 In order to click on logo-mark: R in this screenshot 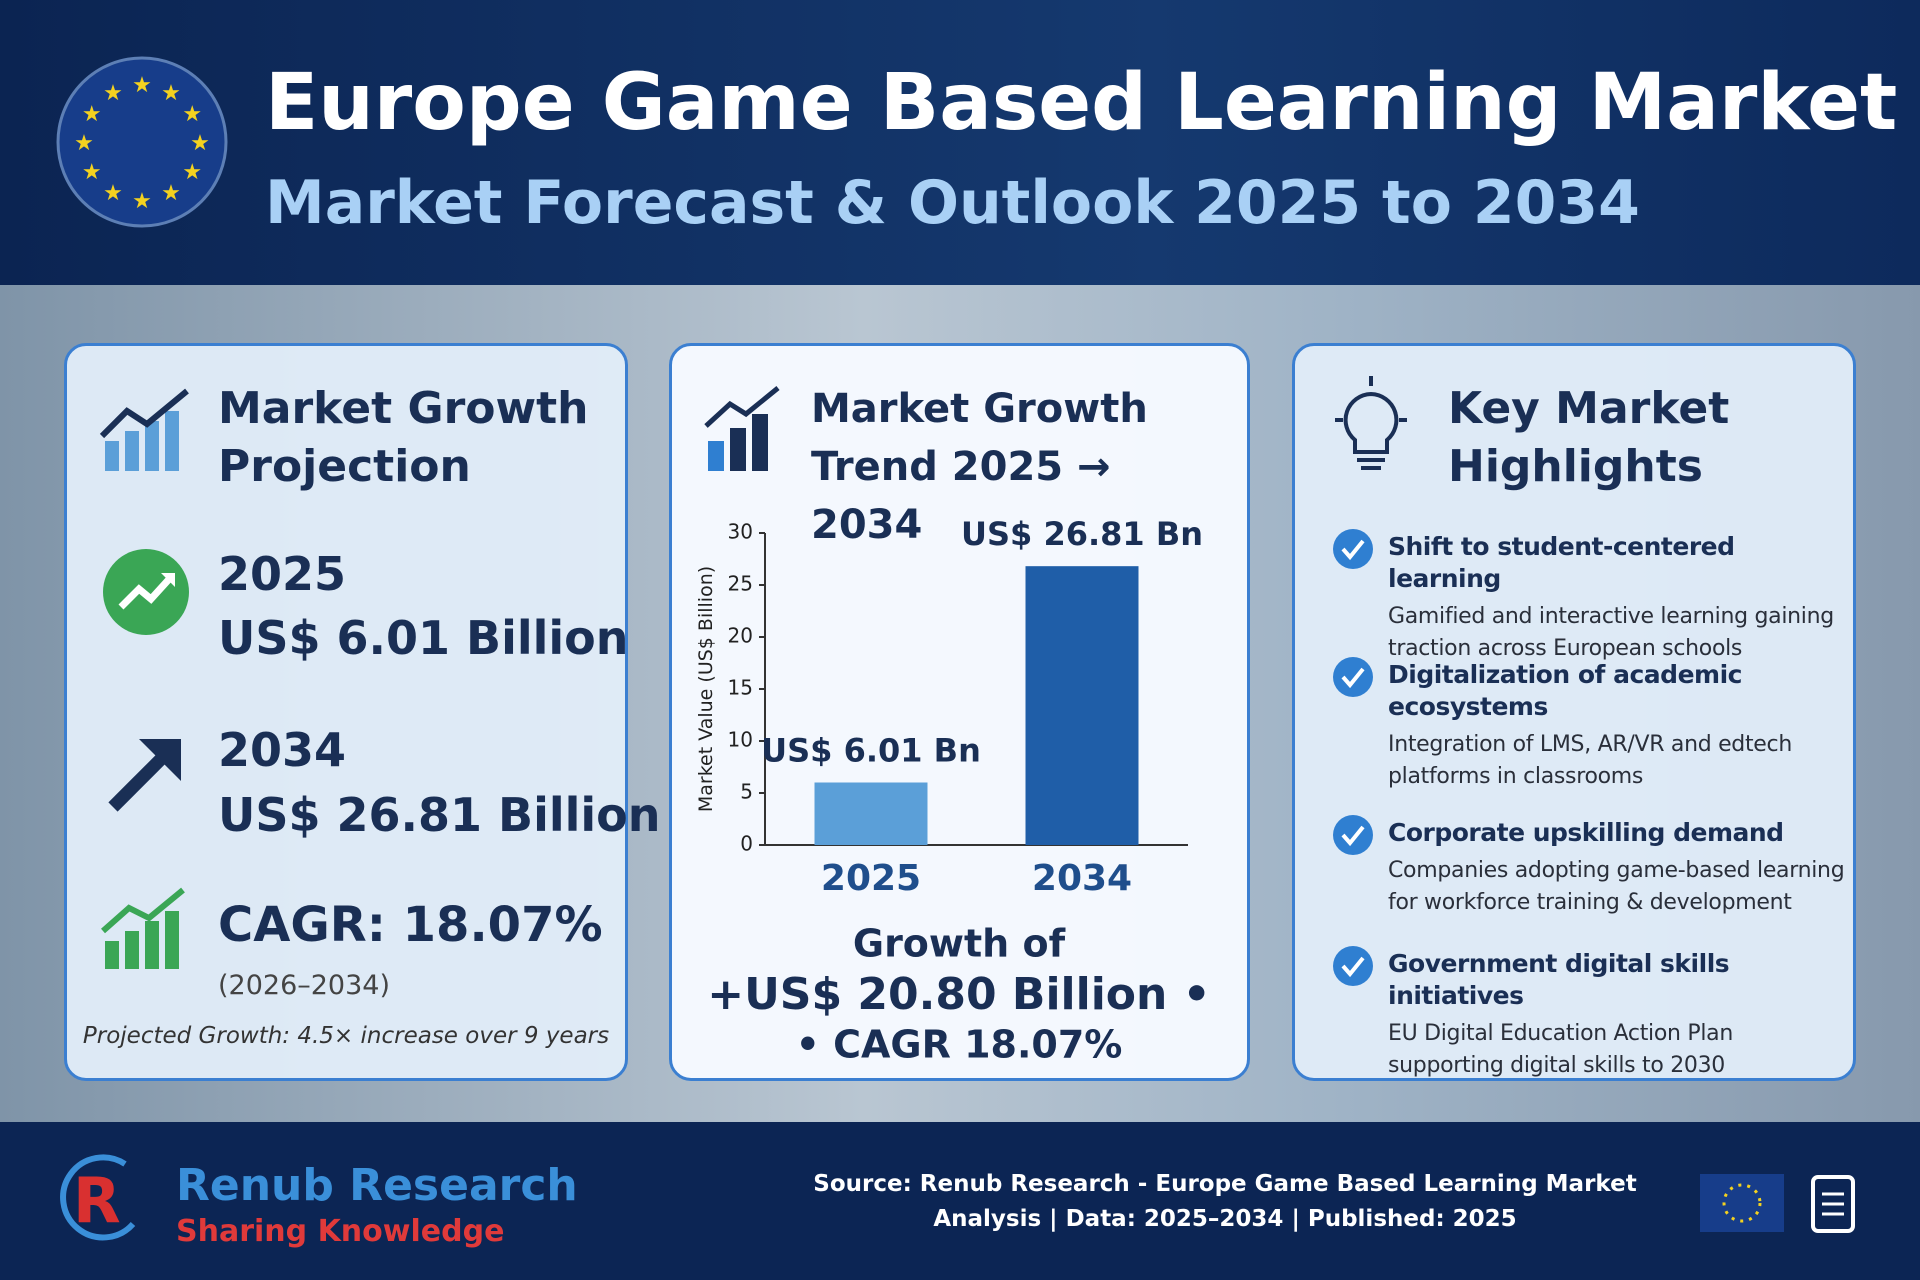, I will do `click(98, 1197)`.